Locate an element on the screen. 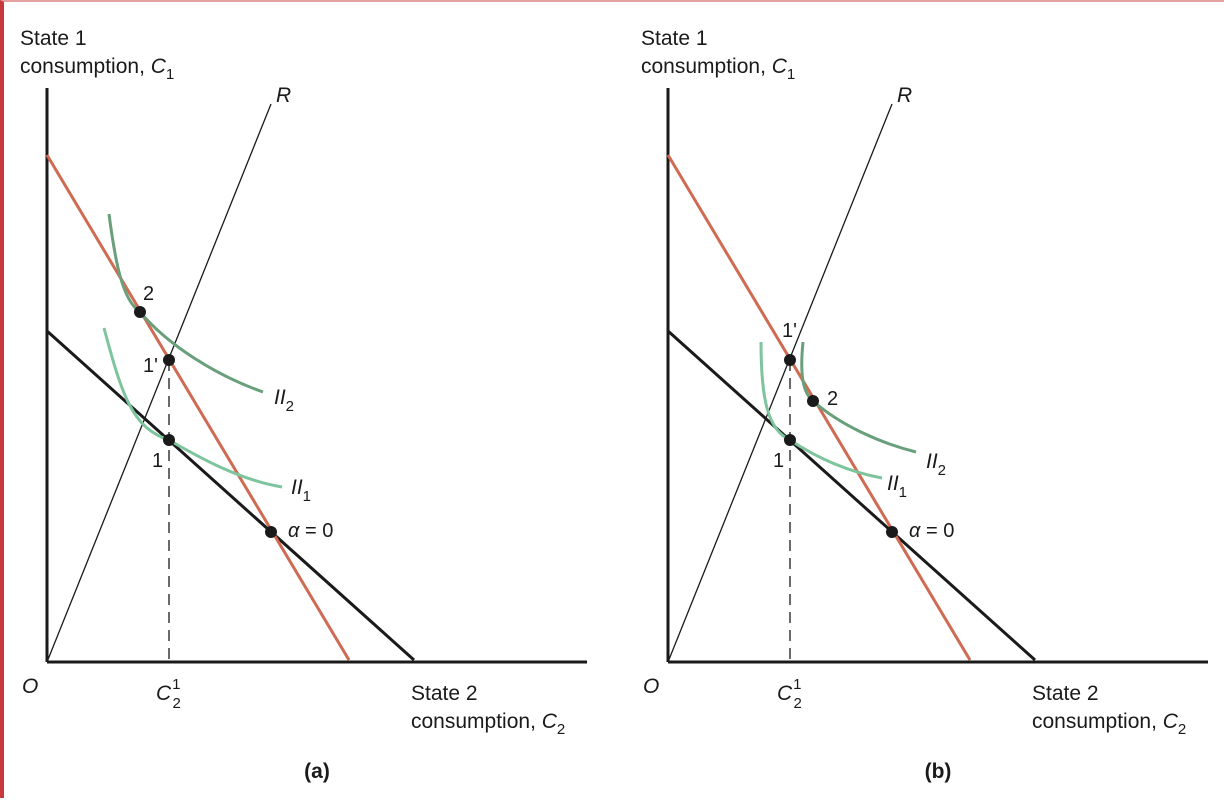  panel-b-ray-r is located at coordinates (780, 383).